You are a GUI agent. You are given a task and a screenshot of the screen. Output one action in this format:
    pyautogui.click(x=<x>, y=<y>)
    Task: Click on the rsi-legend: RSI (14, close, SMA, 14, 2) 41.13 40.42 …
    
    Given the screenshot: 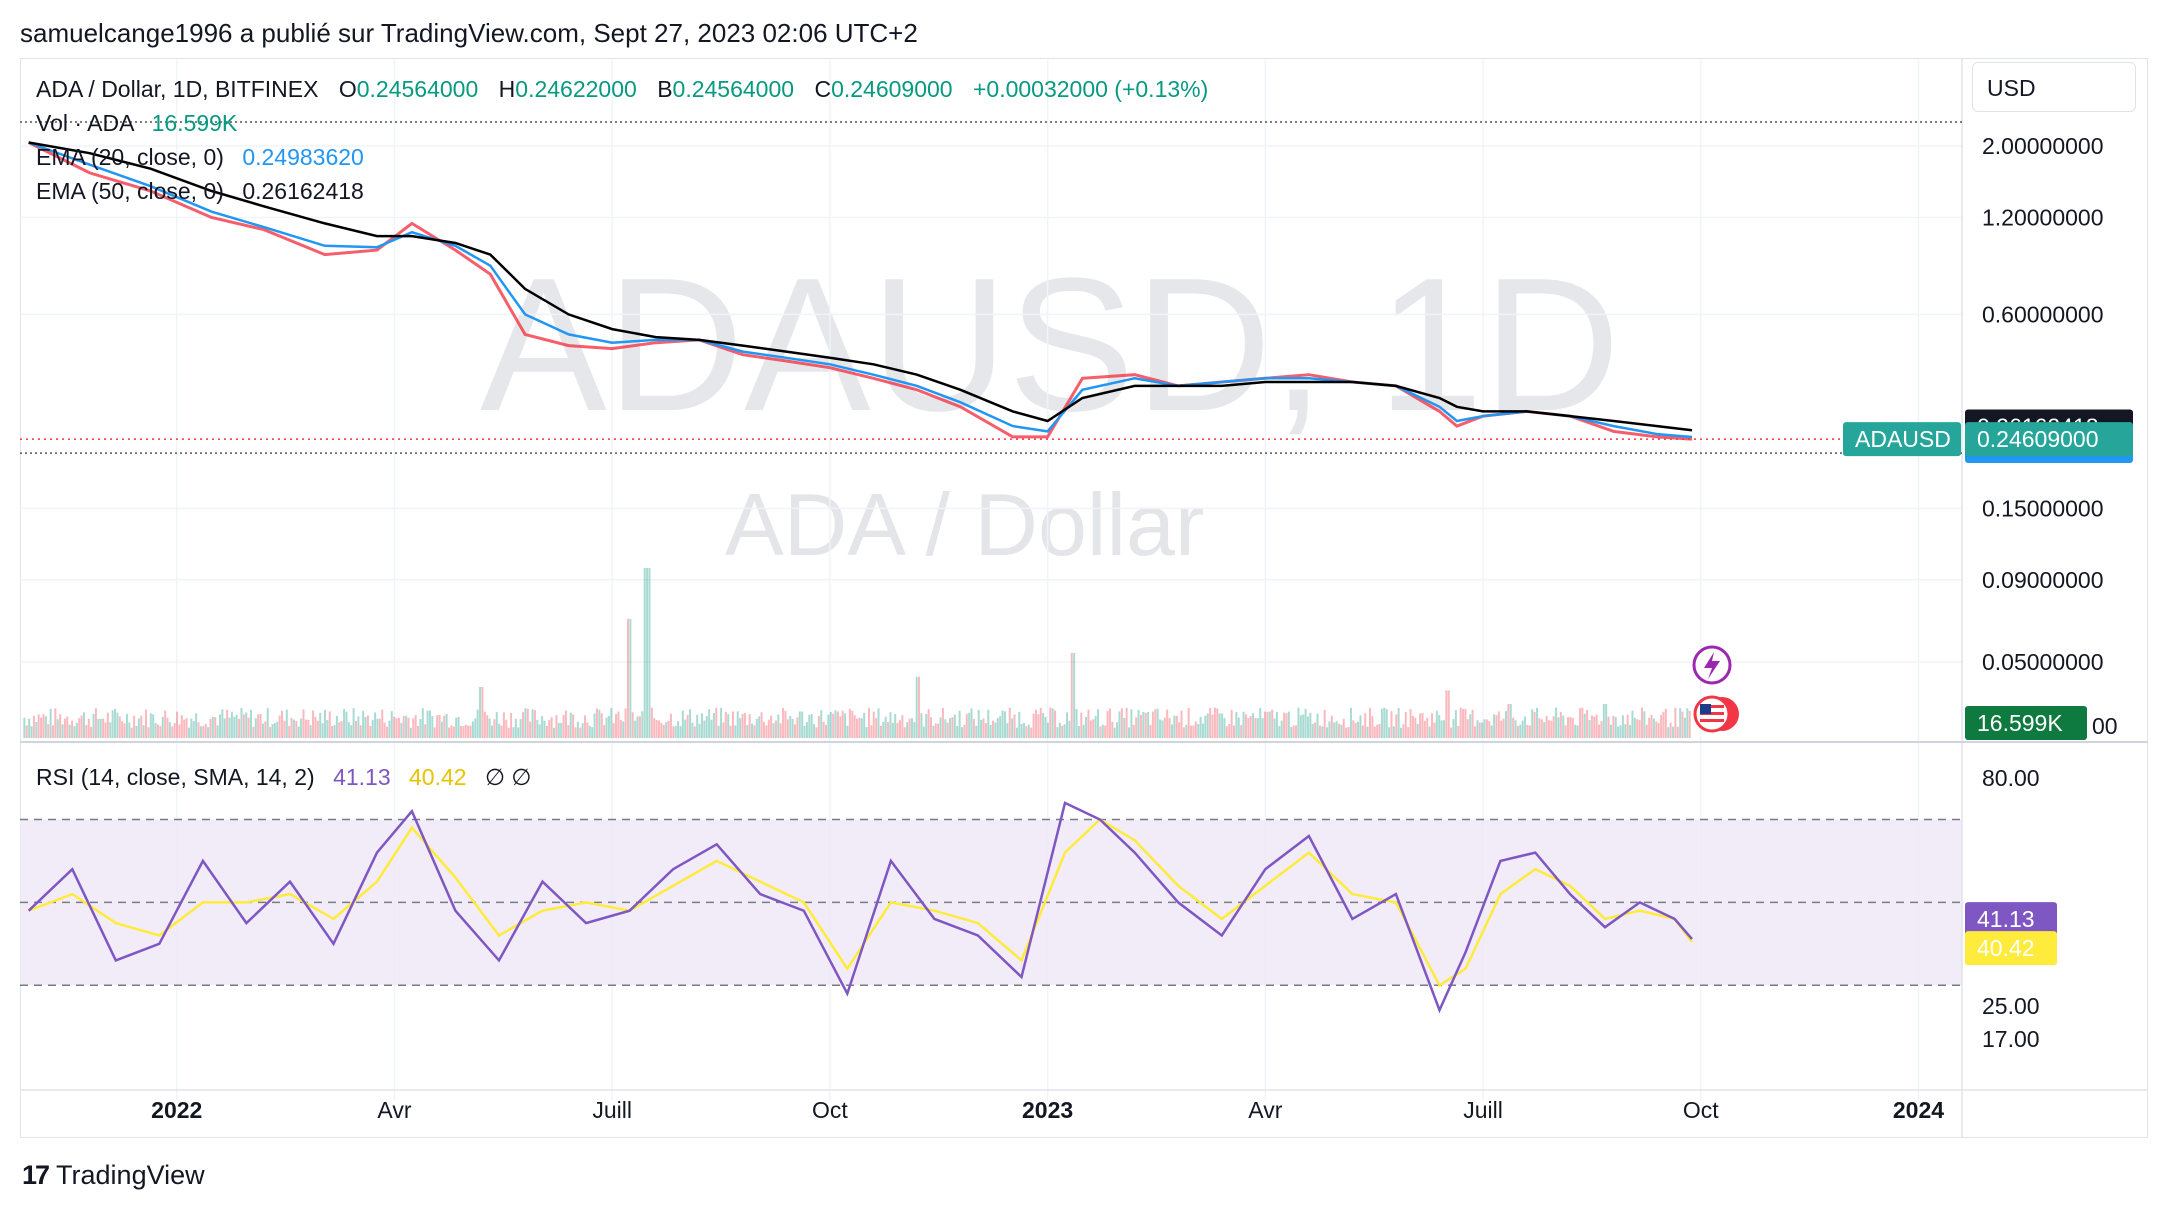 What is the action you would take?
    pyautogui.click(x=283, y=777)
    